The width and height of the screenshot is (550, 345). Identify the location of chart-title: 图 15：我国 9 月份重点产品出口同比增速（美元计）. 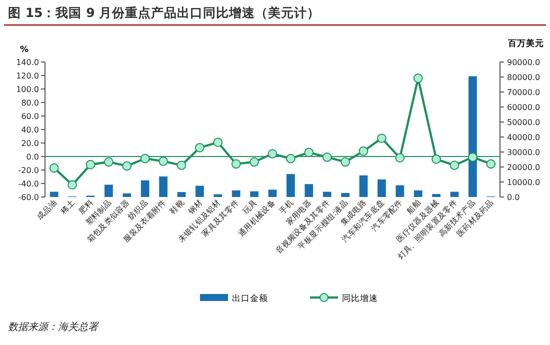
(164, 12).